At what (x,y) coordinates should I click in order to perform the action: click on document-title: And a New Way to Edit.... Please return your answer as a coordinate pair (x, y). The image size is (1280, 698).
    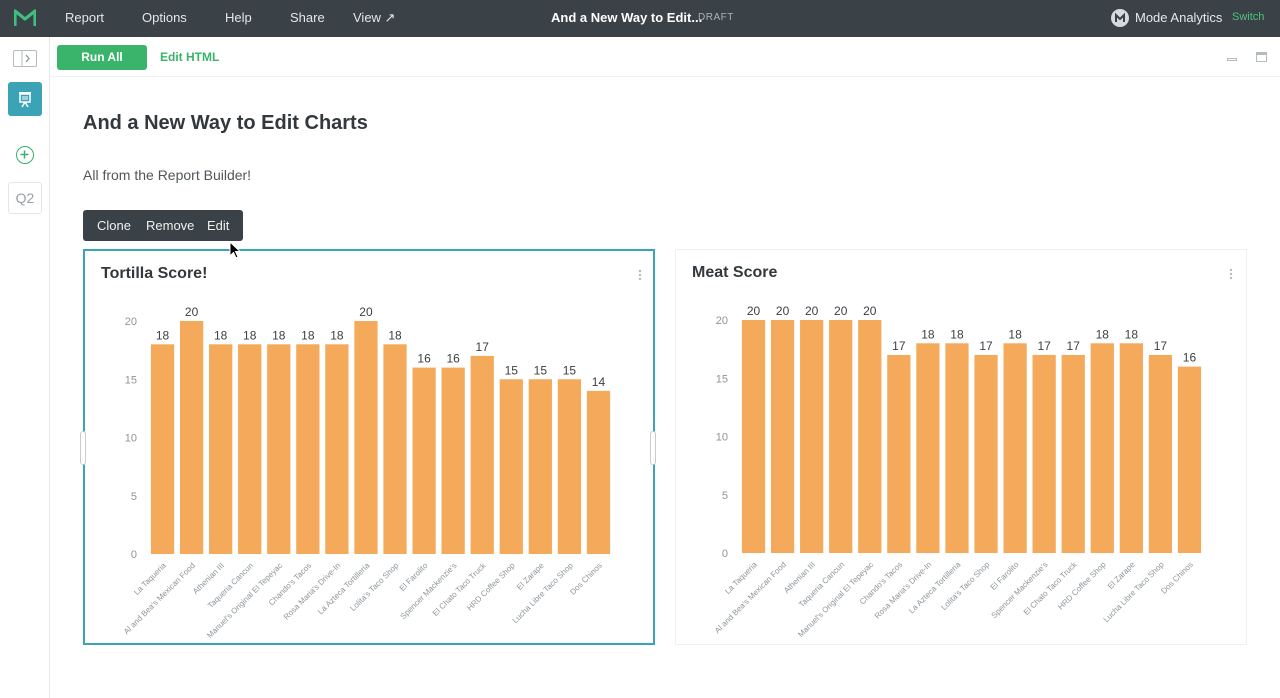
    Looking at the image, I should click on (627, 17).